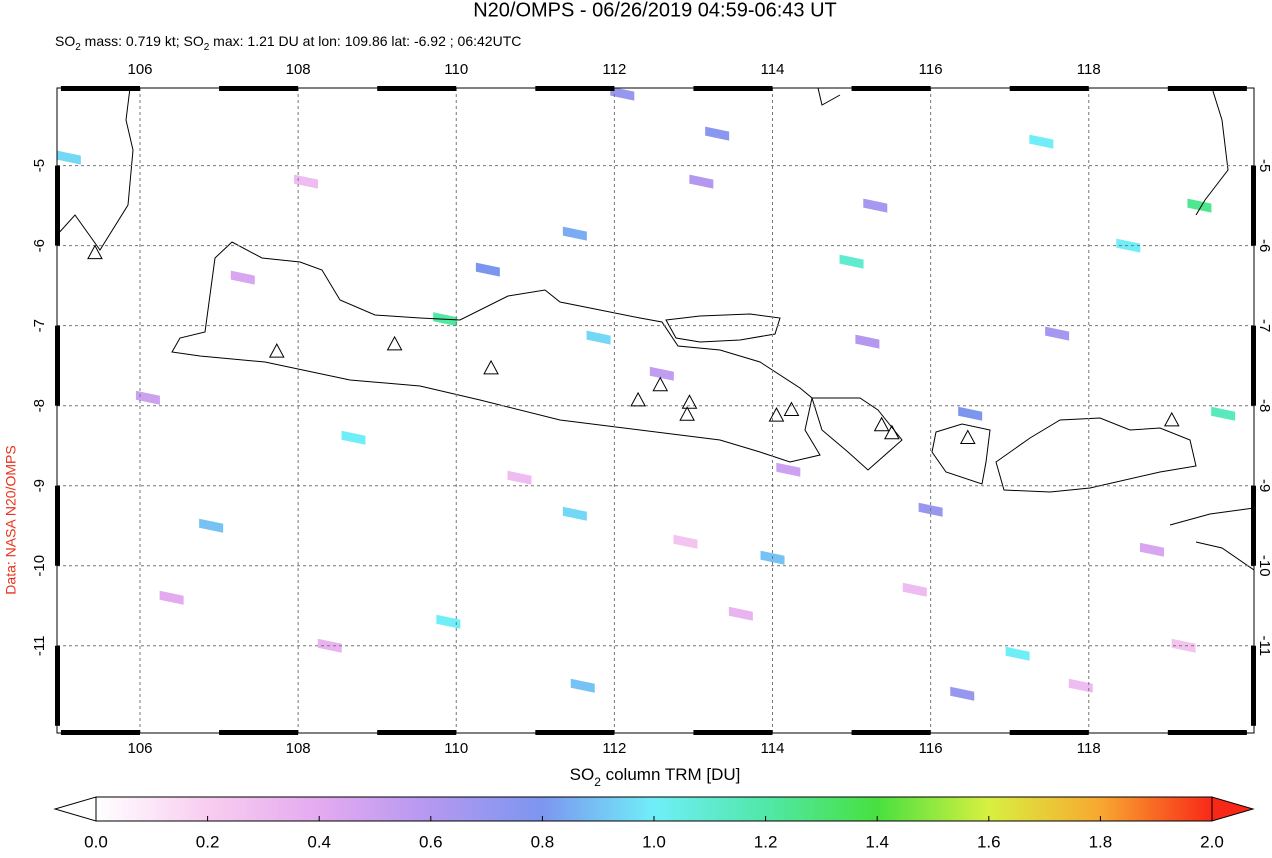 The image size is (1272, 858). What do you see at coordinates (139, 748) in the screenshot?
I see `lon-tick-label: 106` at bounding box center [139, 748].